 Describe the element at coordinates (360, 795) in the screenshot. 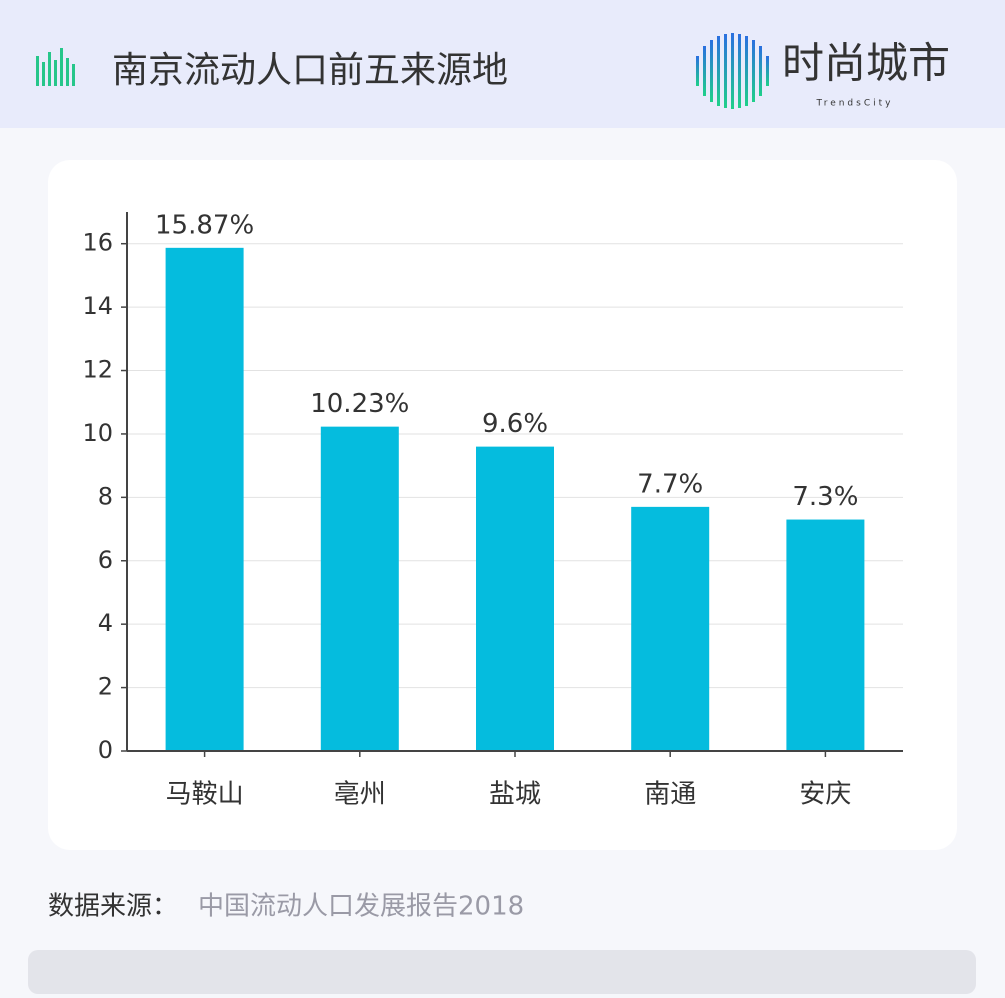

I see `x-tick-label: 亳州` at that location.